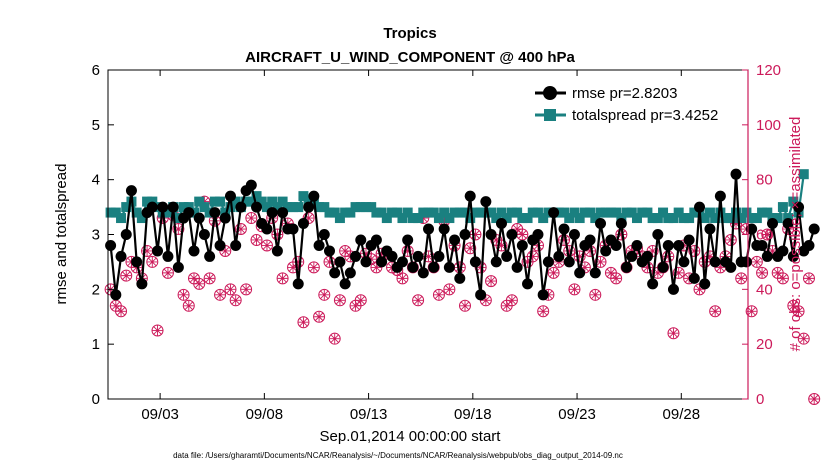 This screenshot has width=830, height=470. I want to click on y-right-tick-label: 80, so click(764, 180).